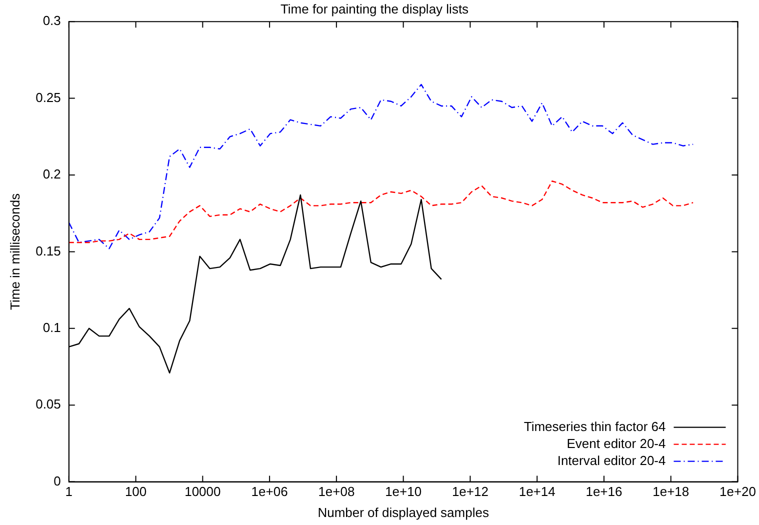 This screenshot has height=525, width=759. What do you see at coordinates (48, 97) in the screenshot?
I see `y-tick-label: 0.25` at bounding box center [48, 97].